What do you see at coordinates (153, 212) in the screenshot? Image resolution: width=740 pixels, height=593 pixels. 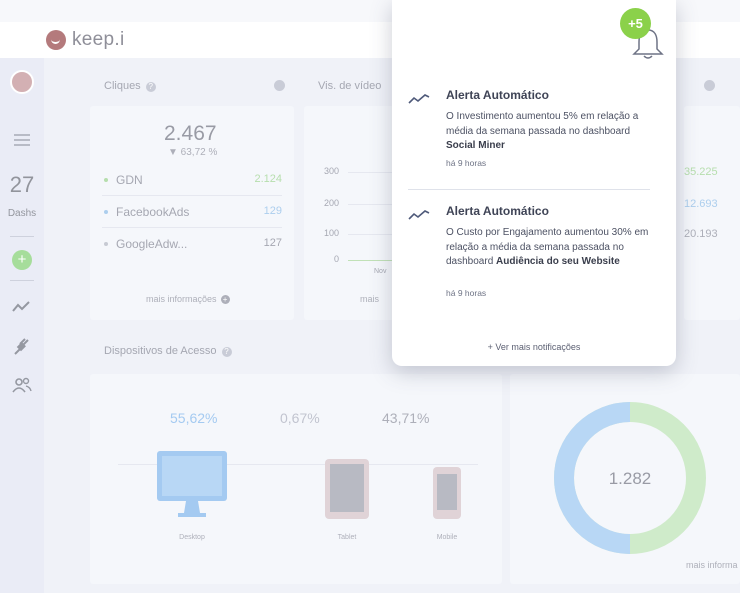 I see `row-label: FacebookAds` at bounding box center [153, 212].